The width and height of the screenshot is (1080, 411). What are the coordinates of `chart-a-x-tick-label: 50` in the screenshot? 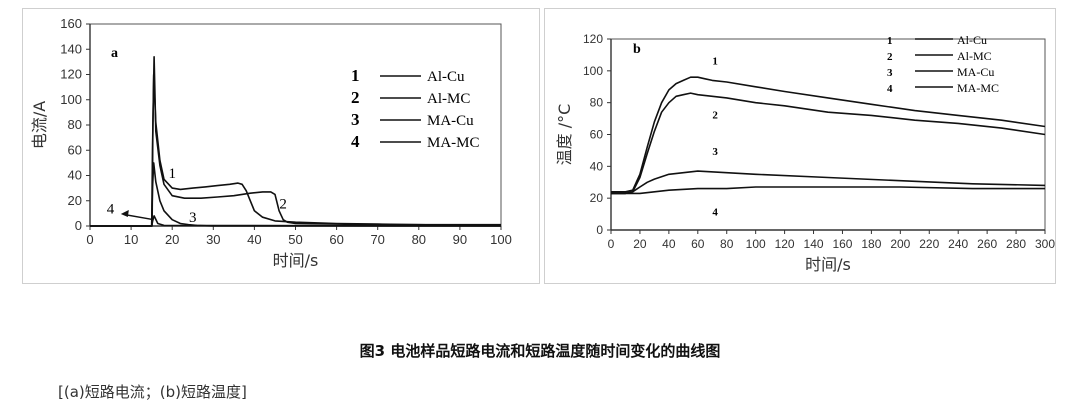 It's located at (295, 239).